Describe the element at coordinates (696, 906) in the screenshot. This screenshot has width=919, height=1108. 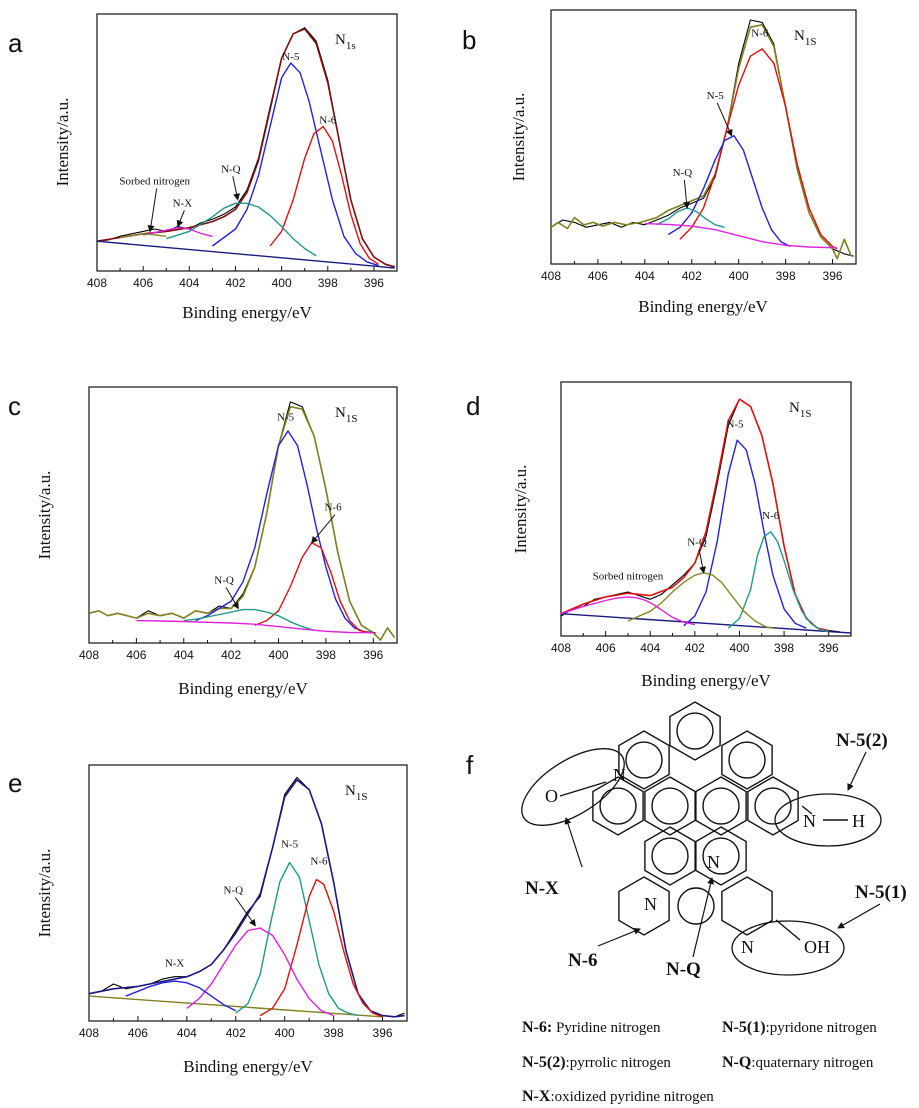
I see `aromatic-circle-lower` at that location.